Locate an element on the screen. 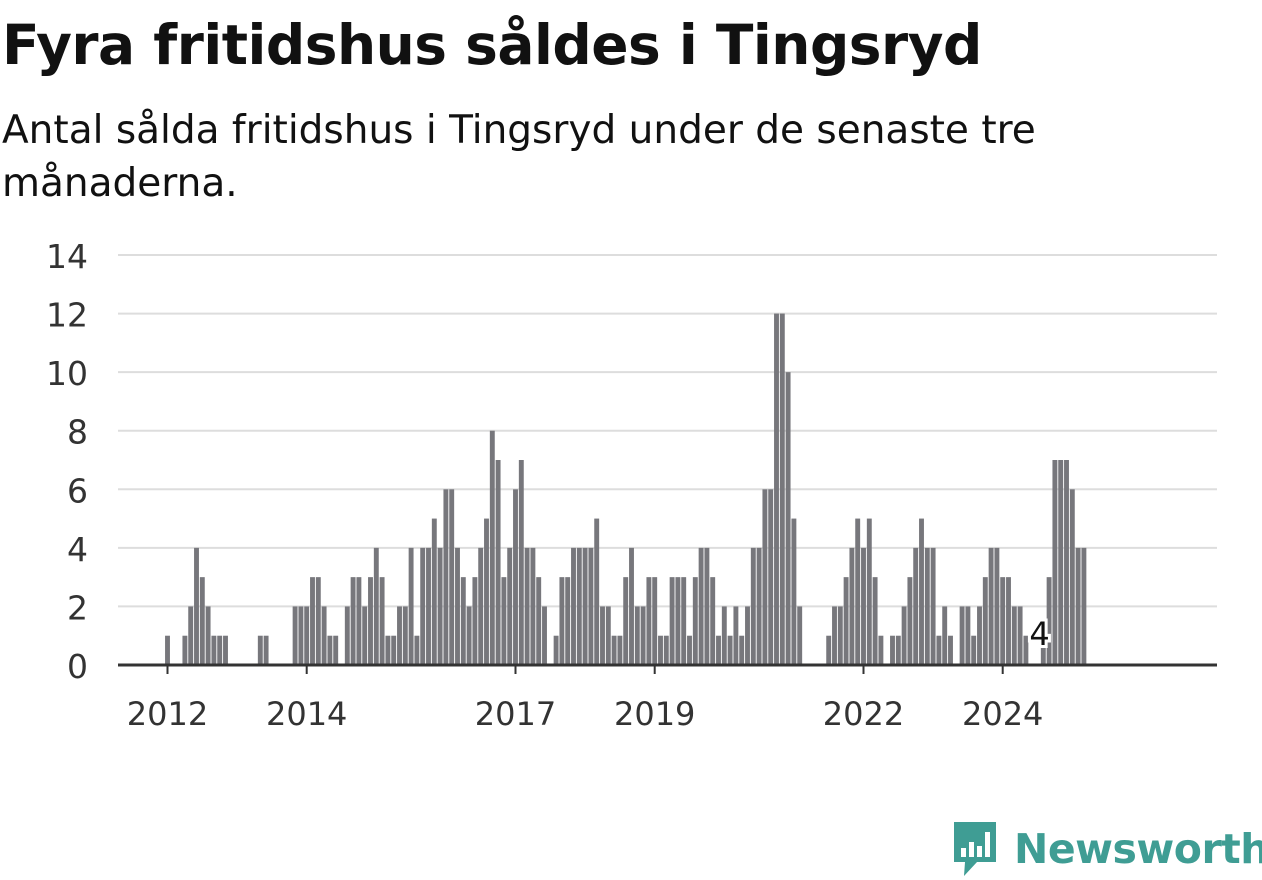  y-tick-label: 0 is located at coordinates (77, 666).